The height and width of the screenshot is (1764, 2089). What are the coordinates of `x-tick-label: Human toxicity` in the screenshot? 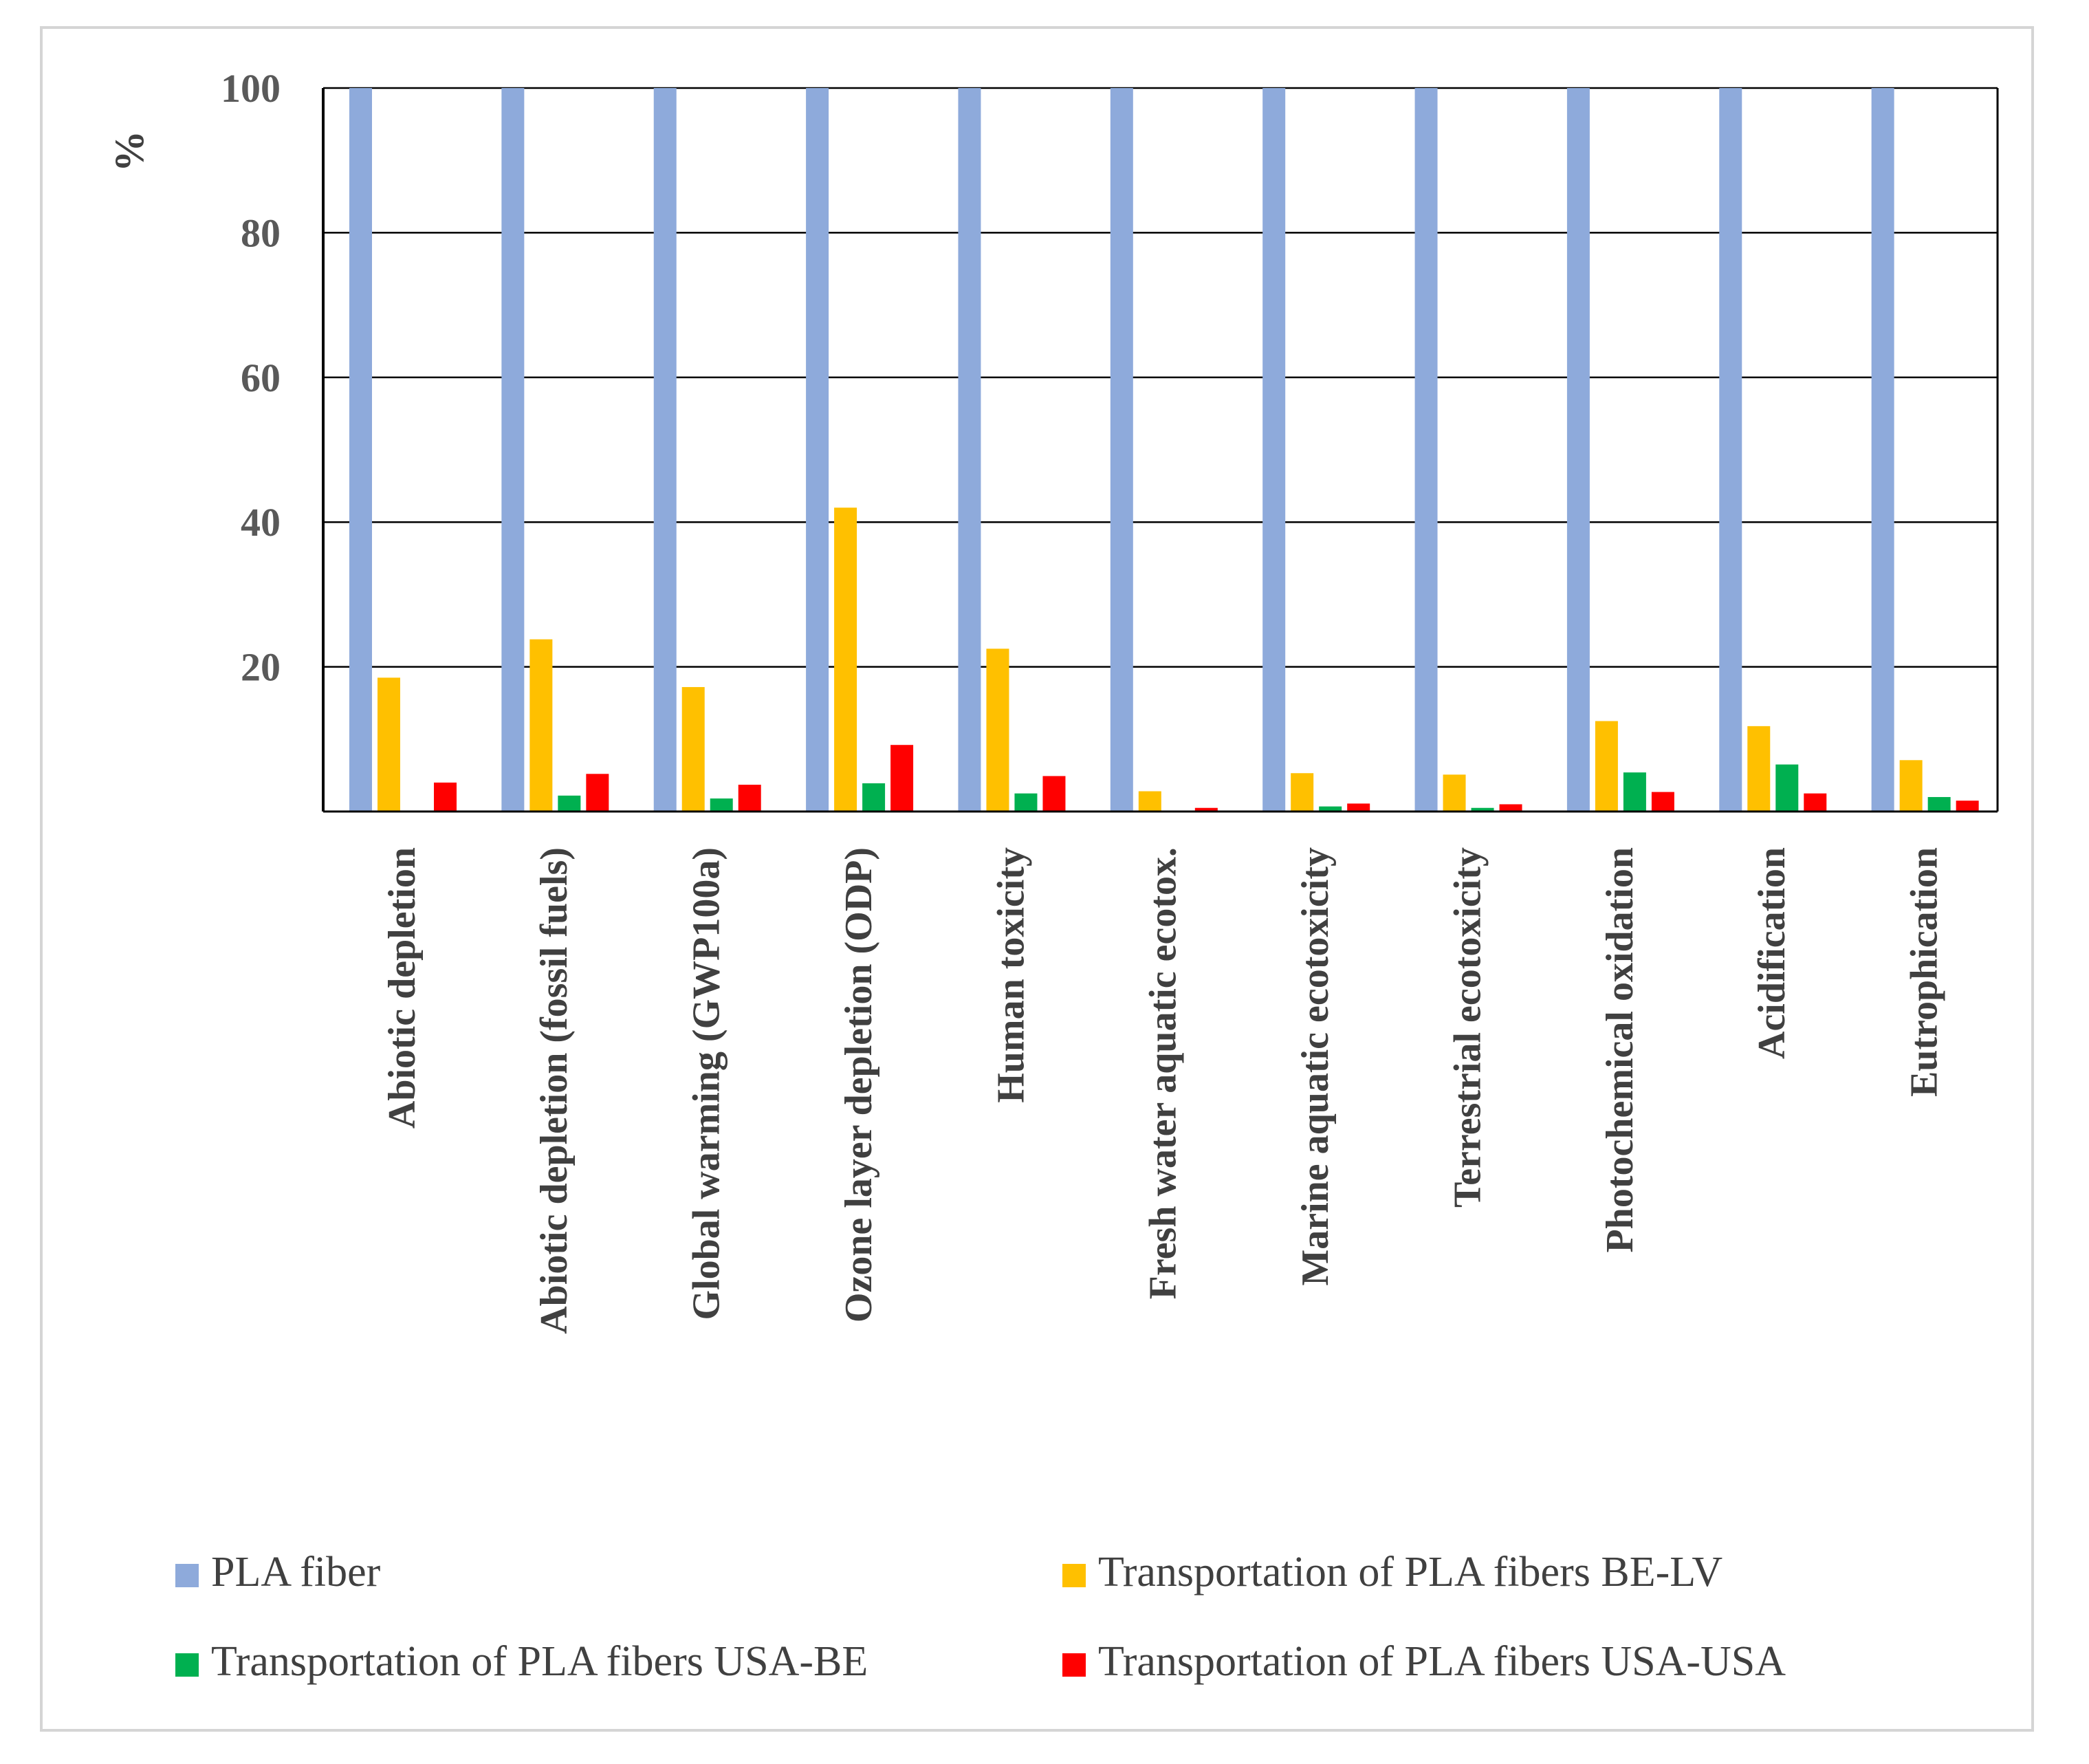 It's located at (1010, 975).